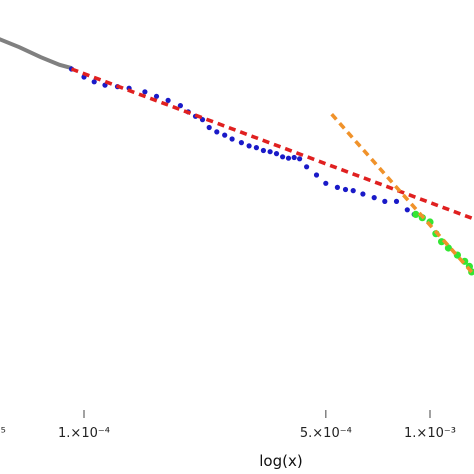 Image resolution: width=474 pixels, height=474 pixels. I want to click on x-tick-label: 1.×10⁻³, so click(430, 433).